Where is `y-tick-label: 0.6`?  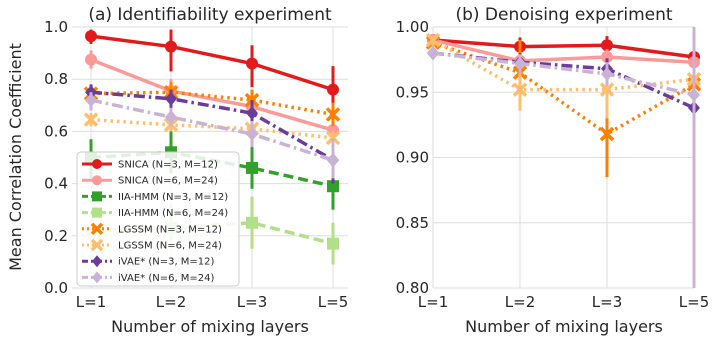 y-tick-label: 0.6 is located at coordinates (56, 131).